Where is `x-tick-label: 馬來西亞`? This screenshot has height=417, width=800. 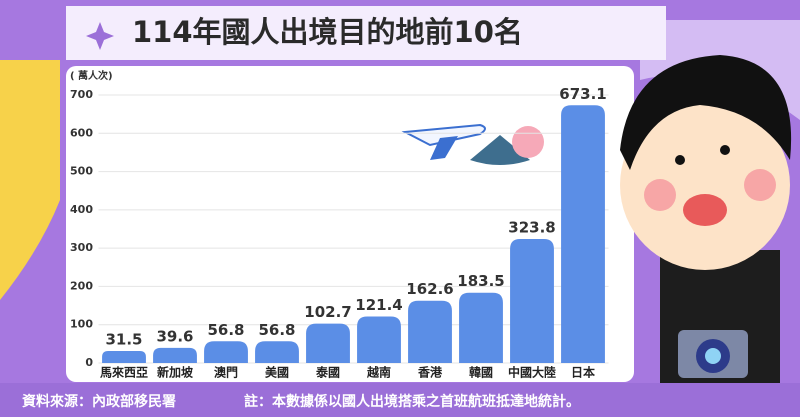
x-tick-label: 馬來西亞 is located at coordinates (124, 372).